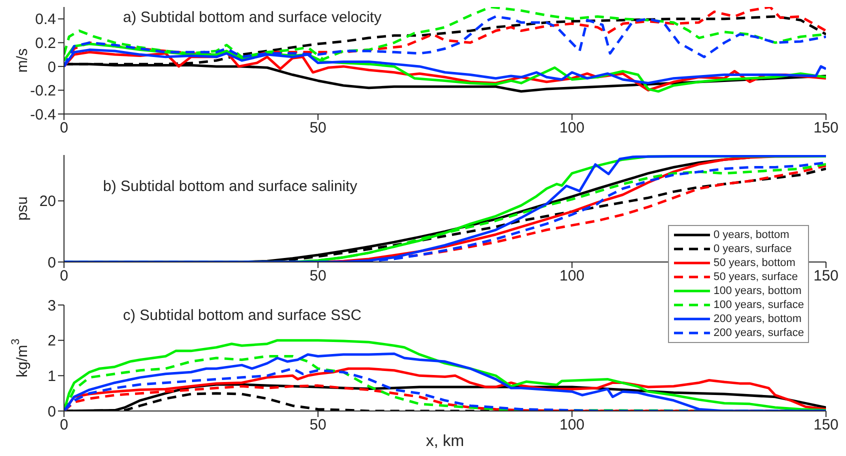 Image resolution: width=846 pixels, height=456 pixels. I want to click on y-tick-label: 0.4, so click(45, 19).